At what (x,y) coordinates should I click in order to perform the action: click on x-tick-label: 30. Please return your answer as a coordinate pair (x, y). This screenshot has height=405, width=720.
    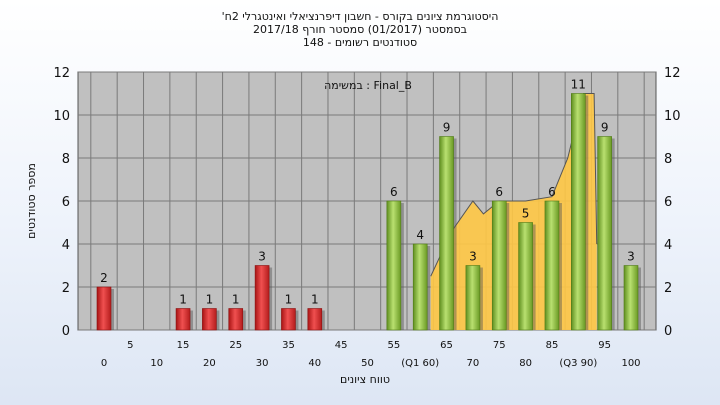
    Looking at the image, I should click on (262, 363).